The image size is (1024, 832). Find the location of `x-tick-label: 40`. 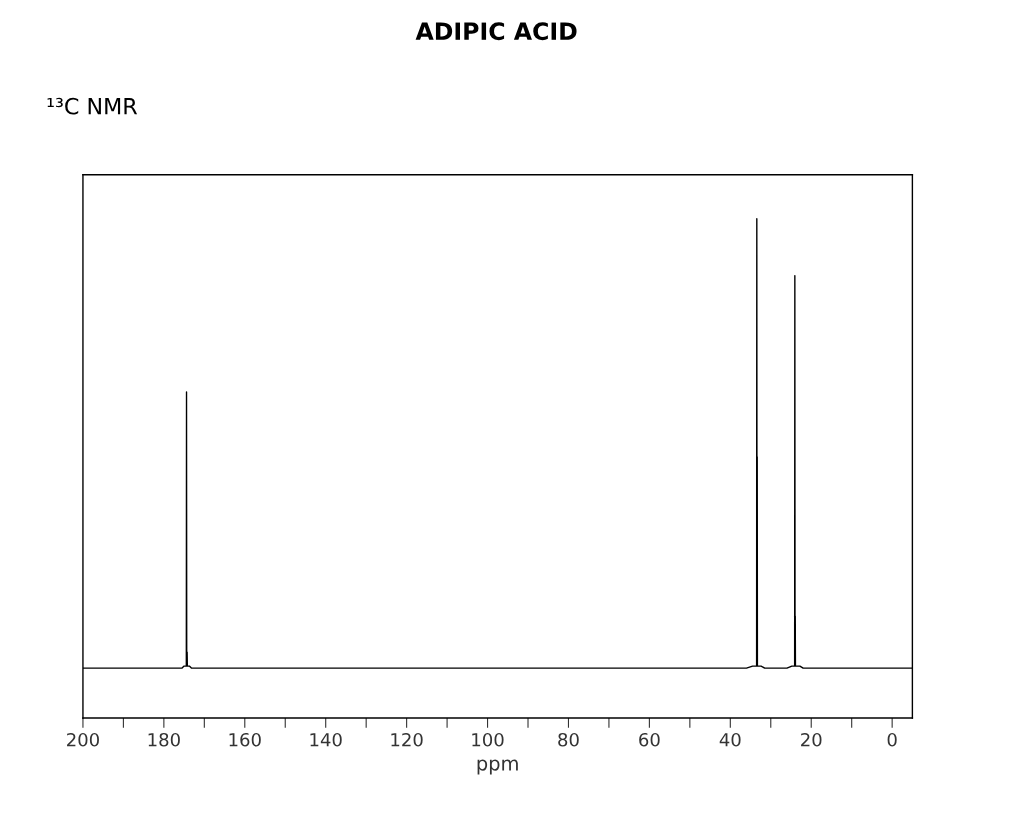

x-tick-label: 40 is located at coordinates (730, 739).